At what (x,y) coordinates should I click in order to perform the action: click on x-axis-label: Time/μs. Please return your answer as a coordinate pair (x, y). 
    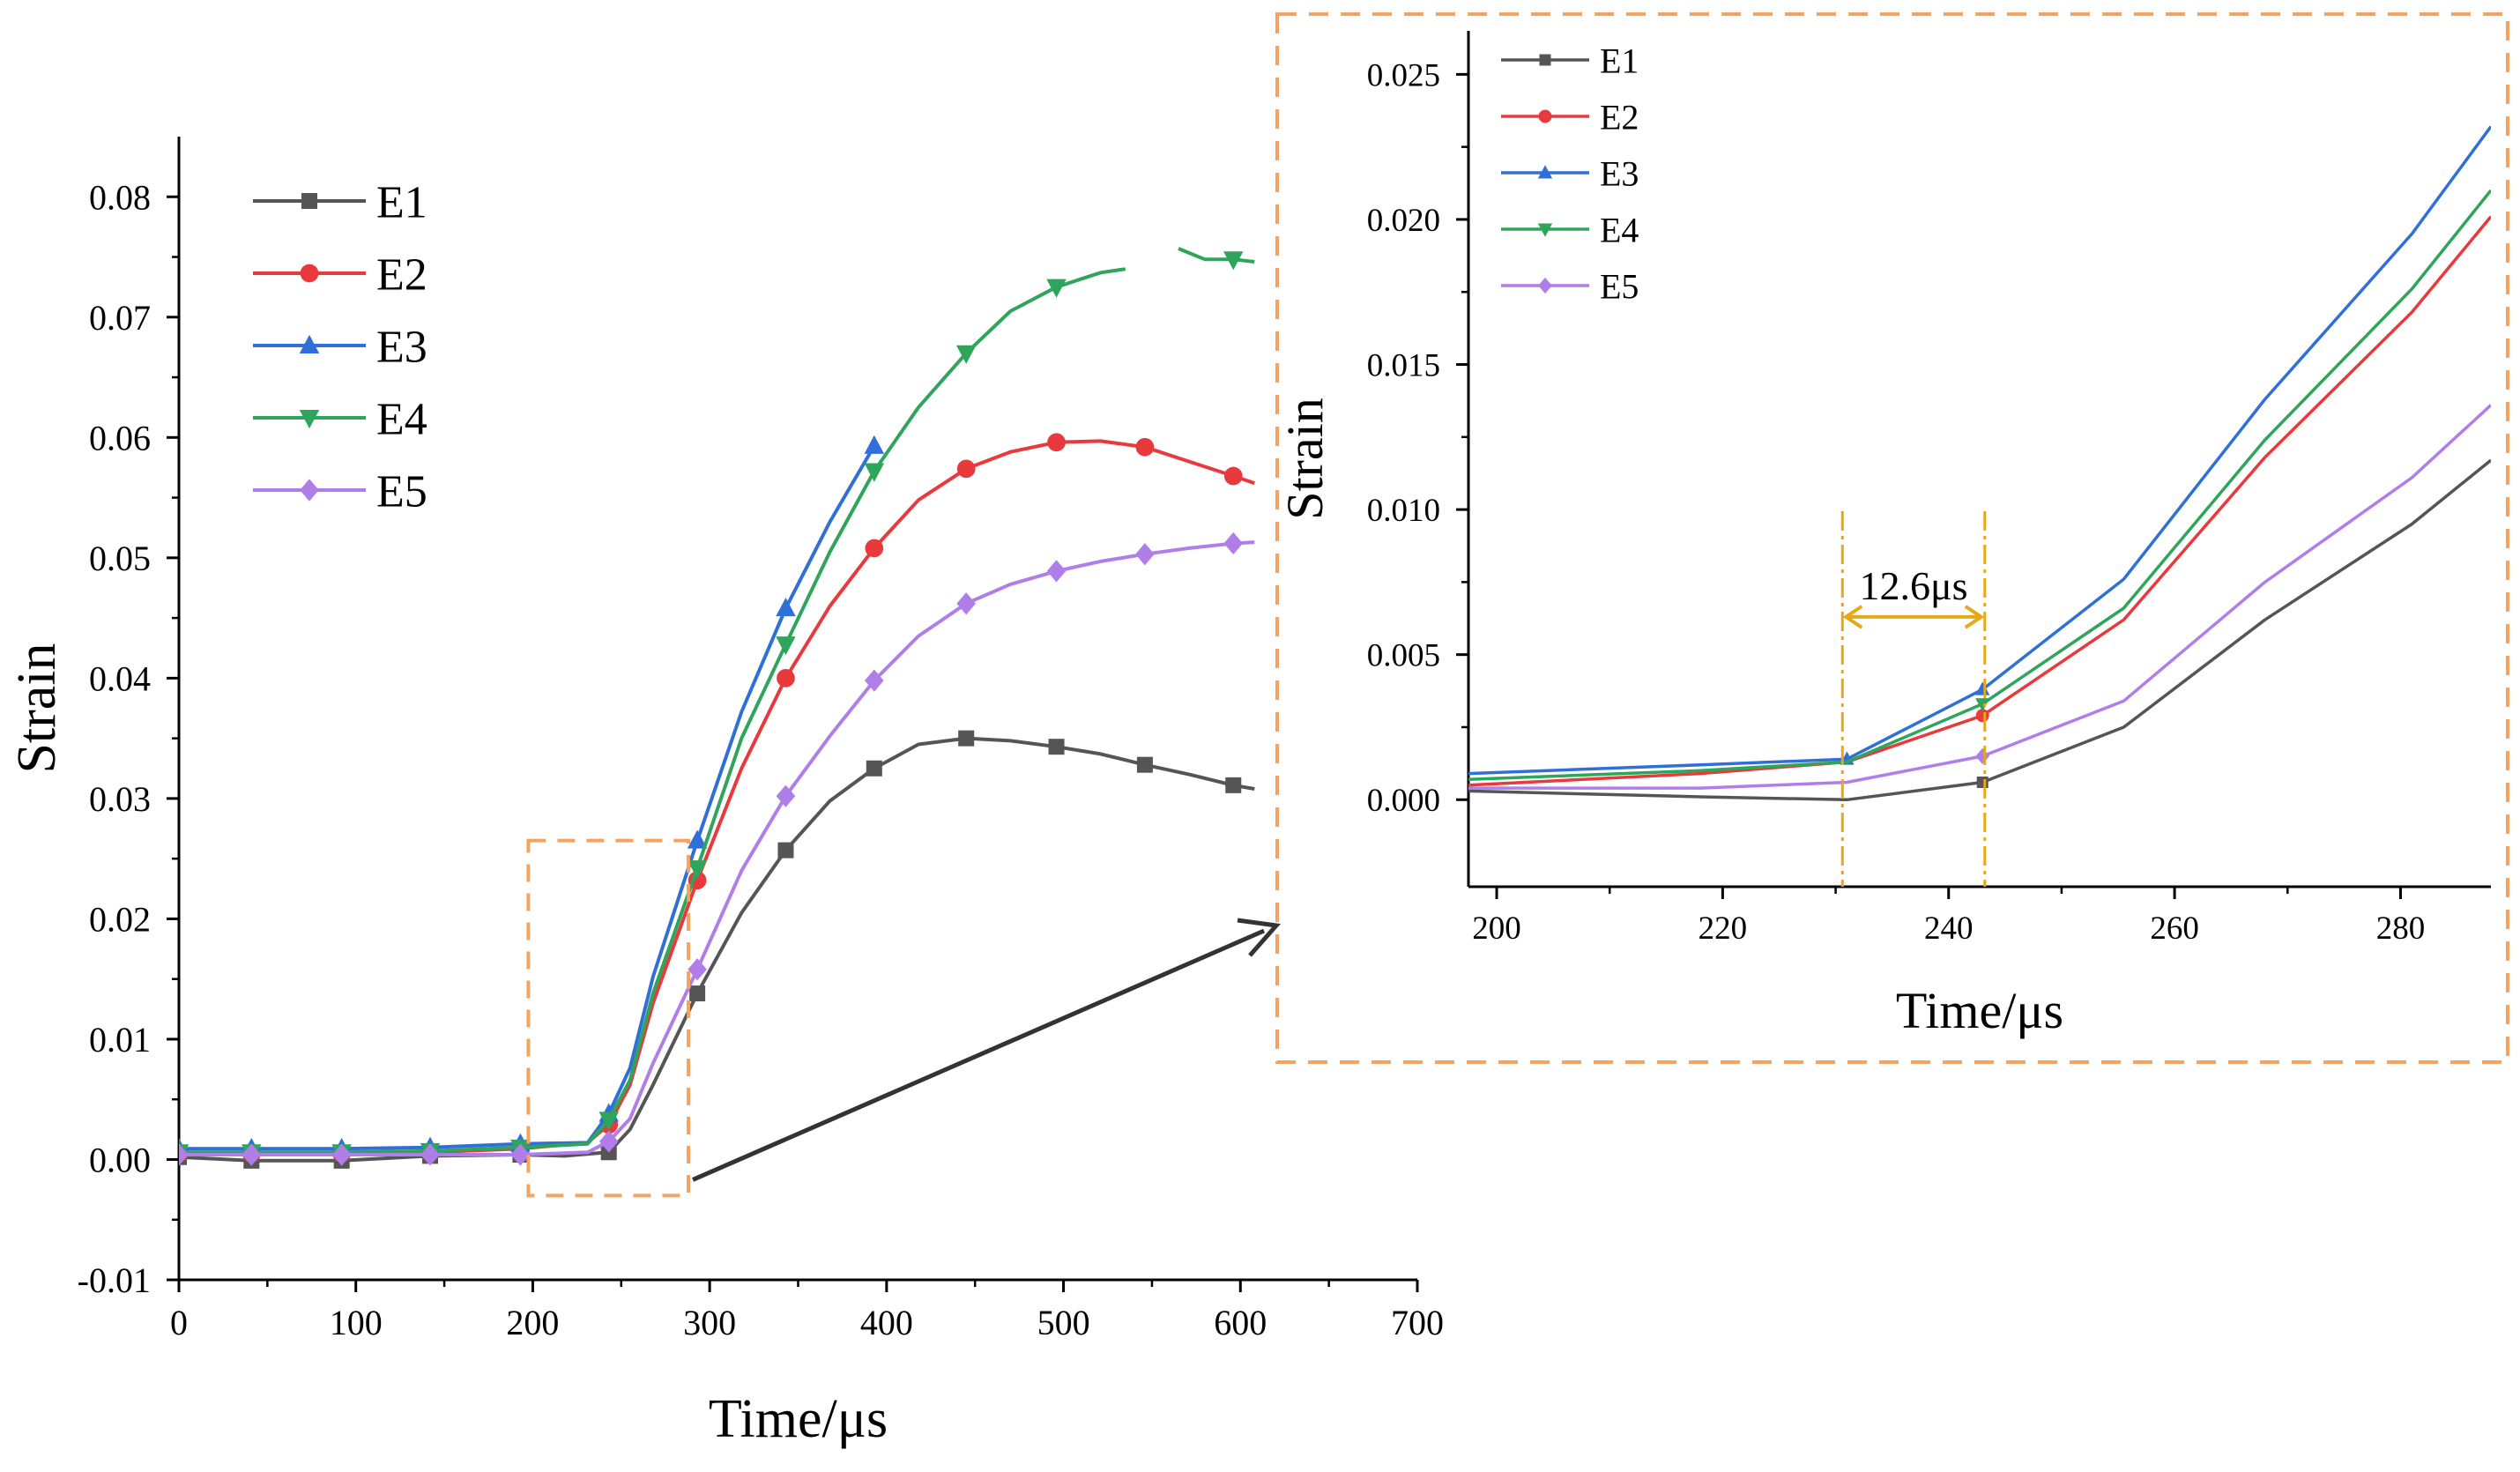
    Looking at the image, I should click on (798, 1419).